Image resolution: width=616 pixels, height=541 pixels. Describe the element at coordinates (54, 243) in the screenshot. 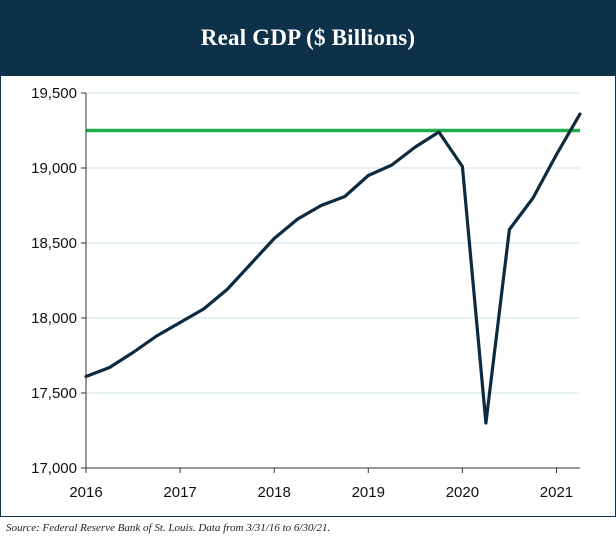

I see `y-tick-label: 18,500` at that location.